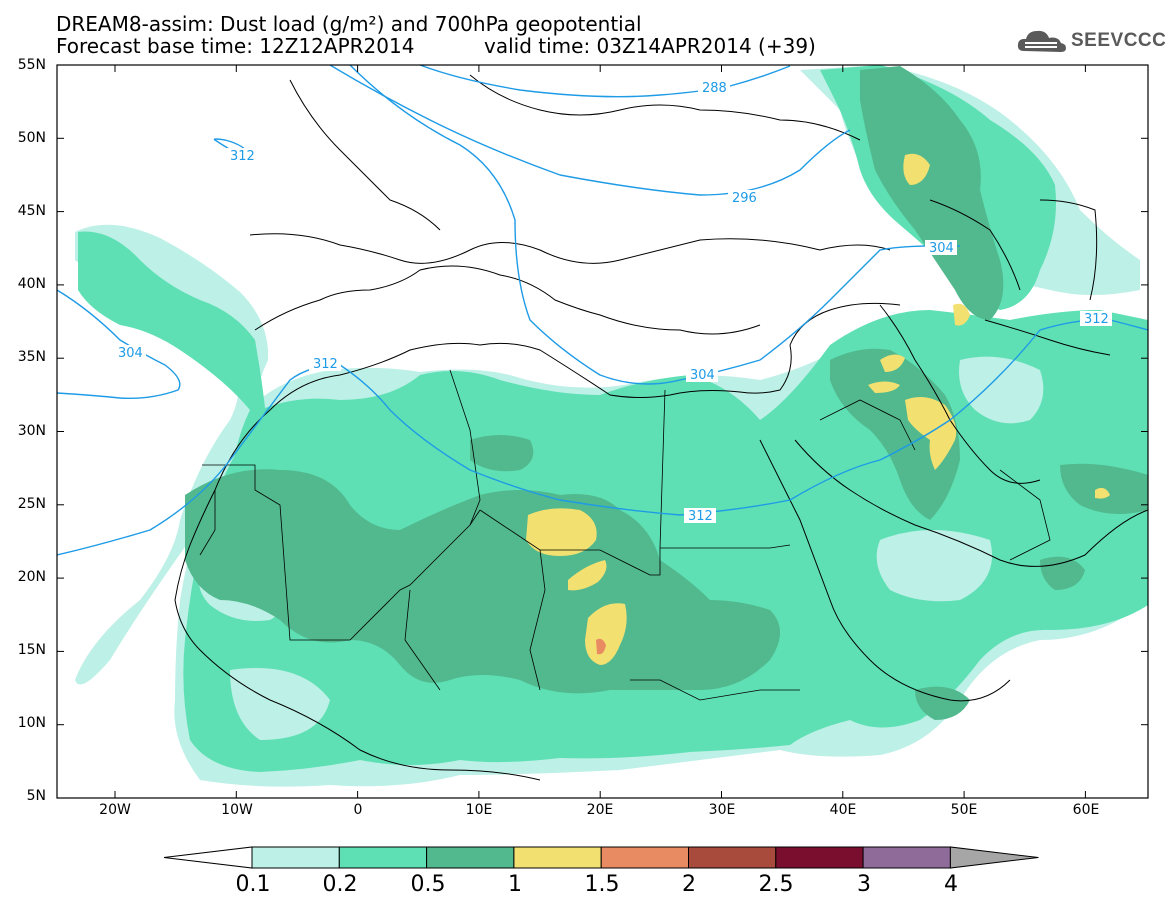 This screenshot has width=1165, height=907. I want to click on contour-label: 288, so click(714, 88).